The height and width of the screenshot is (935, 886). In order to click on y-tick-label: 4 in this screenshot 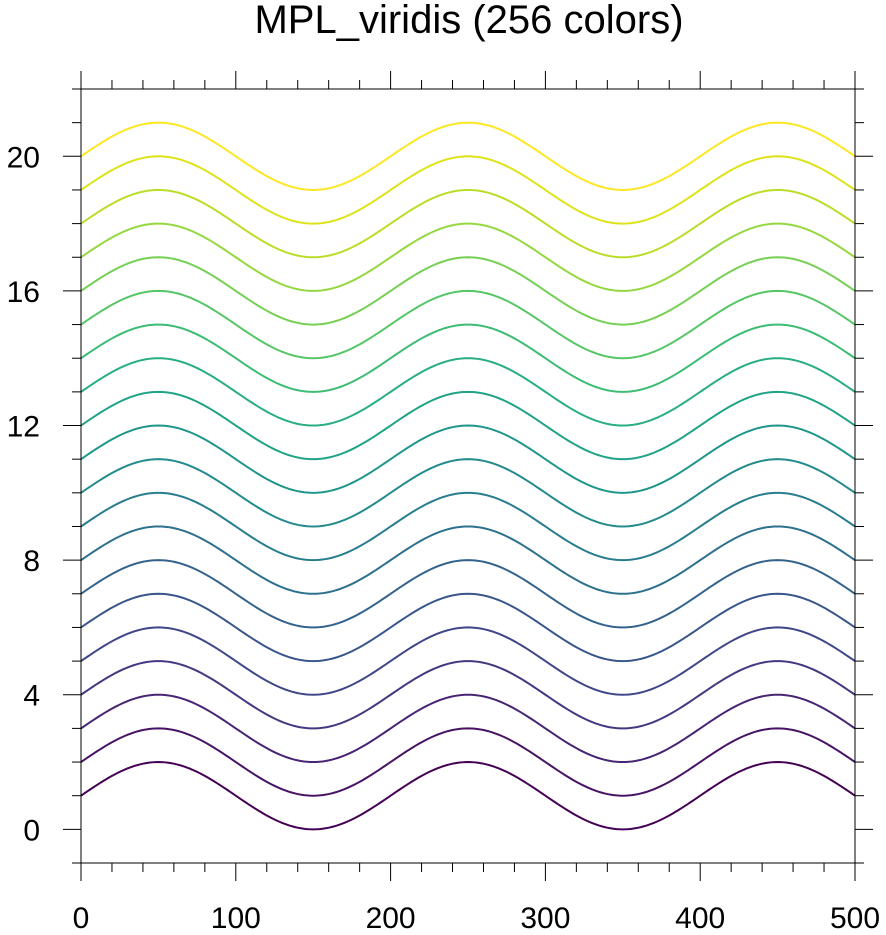, I will do `click(31, 696)`.